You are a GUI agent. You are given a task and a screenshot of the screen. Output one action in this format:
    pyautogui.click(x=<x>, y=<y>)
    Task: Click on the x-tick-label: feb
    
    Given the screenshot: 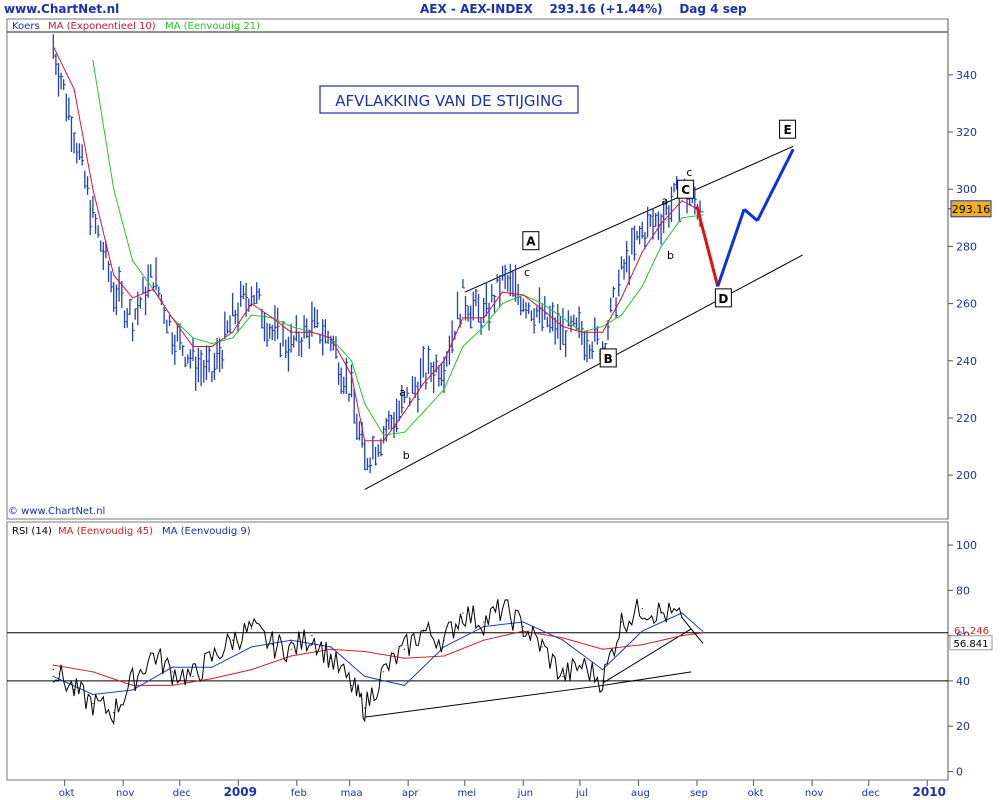 What is the action you would take?
    pyautogui.click(x=299, y=793)
    